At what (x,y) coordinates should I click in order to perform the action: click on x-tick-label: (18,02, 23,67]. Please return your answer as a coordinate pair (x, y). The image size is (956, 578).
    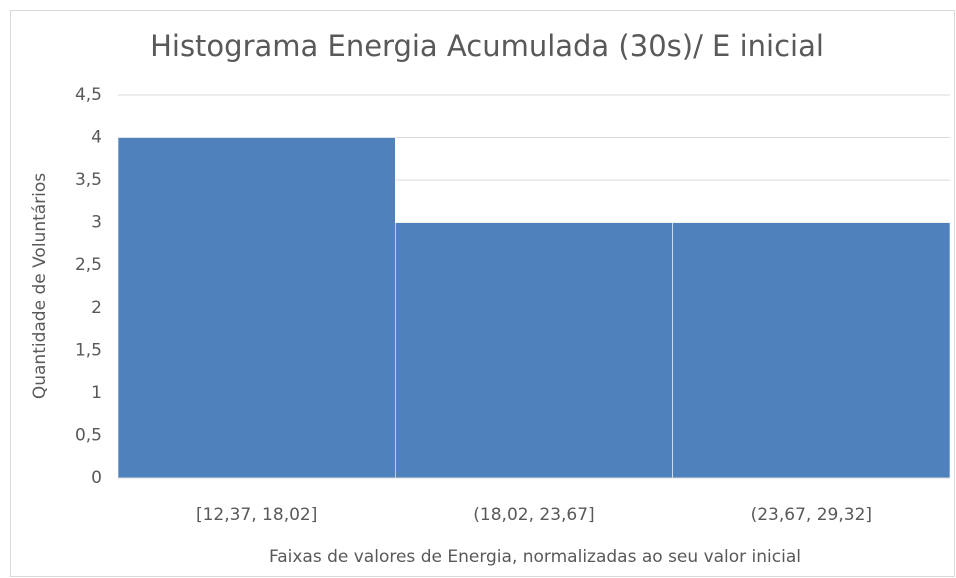
    Looking at the image, I should click on (533, 515).